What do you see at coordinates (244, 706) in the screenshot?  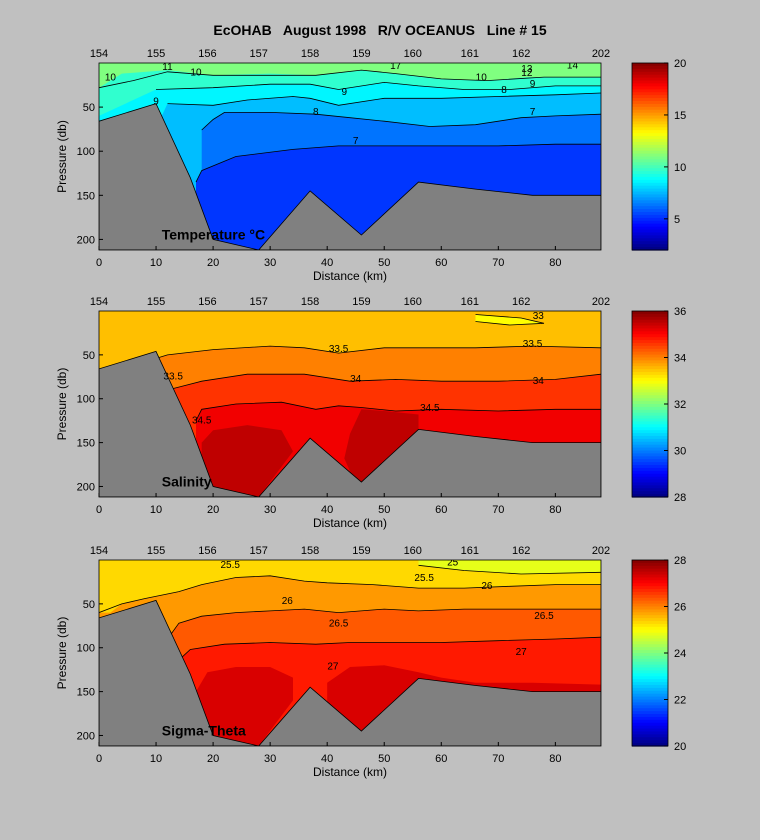 I see `contour-band` at bounding box center [244, 706].